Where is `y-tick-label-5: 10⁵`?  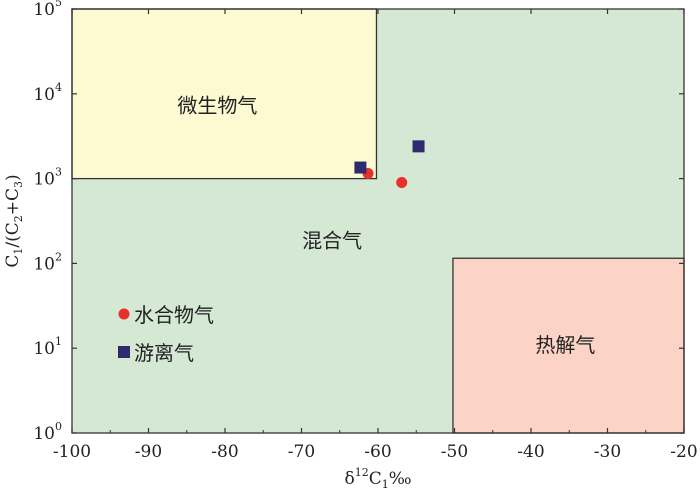 y-tick-label-5: 10⁵ is located at coordinates (47, 10).